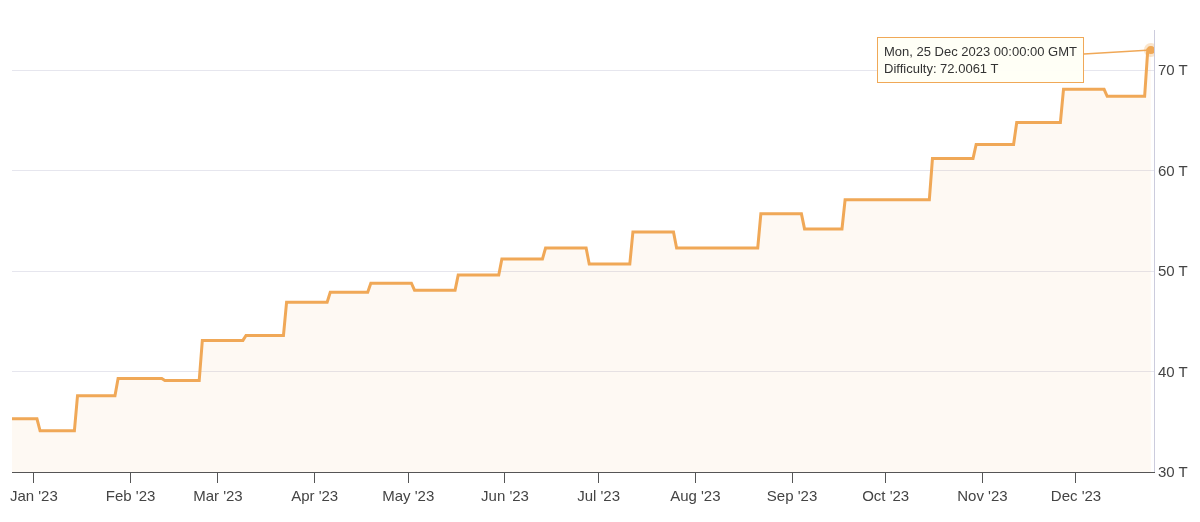  Describe the element at coordinates (980, 60) in the screenshot. I see `annotation: Mon, 25 Dec 2023 00:00:00 GMT Difficulty: 72.0061 T` at that location.